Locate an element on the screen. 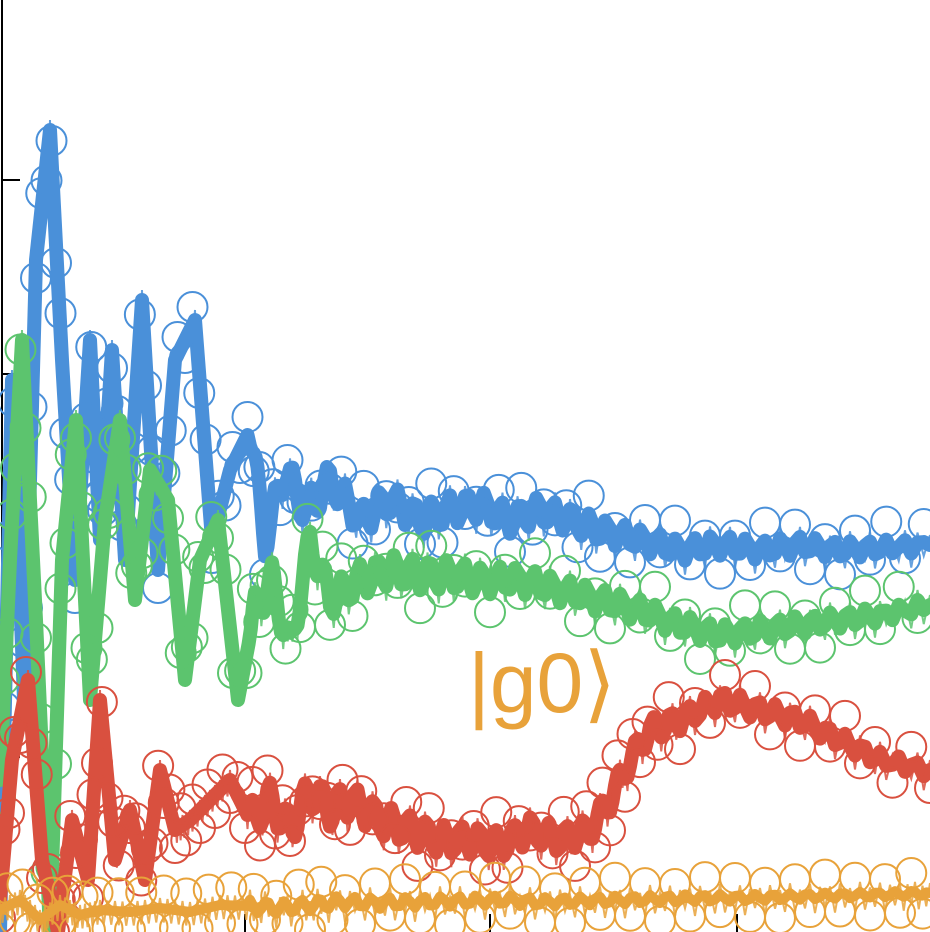 The image size is (930, 932). series-orange is located at coordinates (465, 894).